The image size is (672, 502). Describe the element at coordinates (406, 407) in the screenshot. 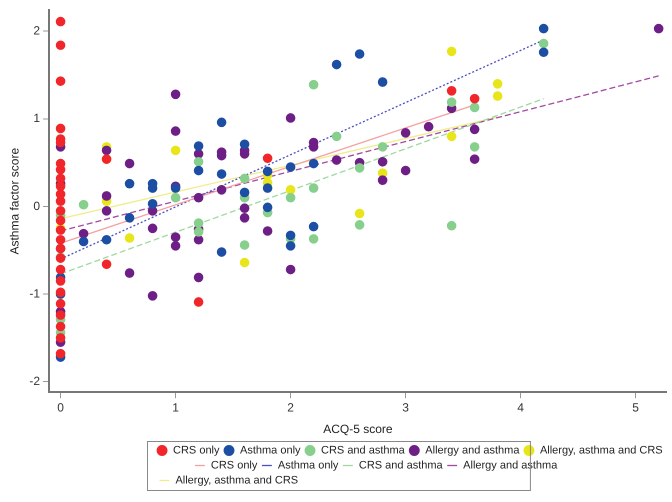

I see `x-tick-label: 3` at that location.